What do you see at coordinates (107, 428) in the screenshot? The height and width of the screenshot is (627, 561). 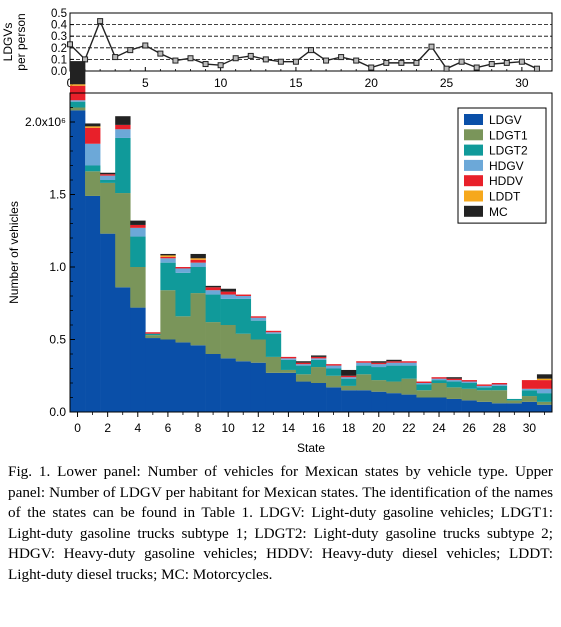 I see `x-tick-label: 2` at bounding box center [107, 428].